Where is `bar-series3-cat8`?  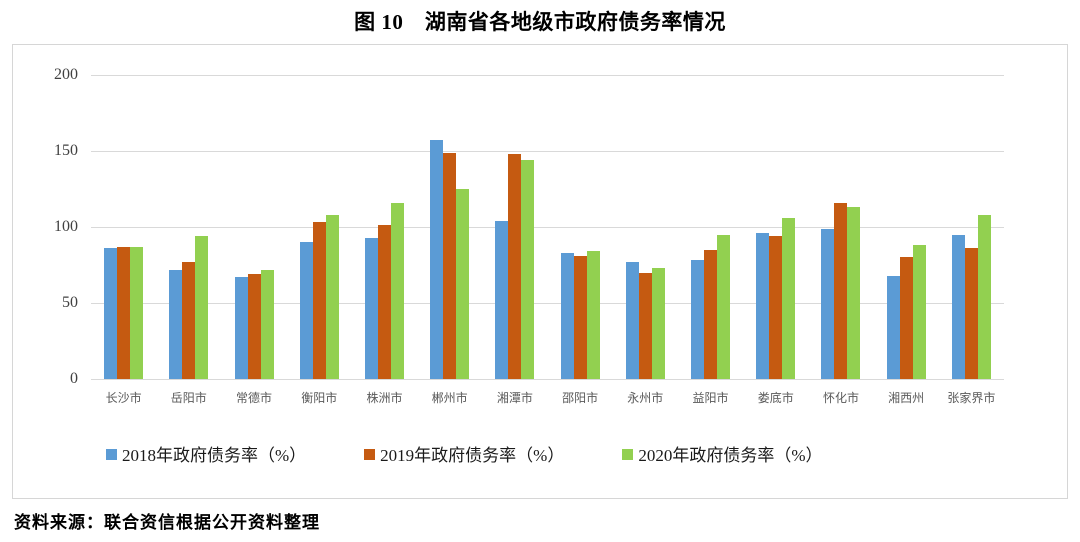
bar-series3-cat8 is located at coordinates (593, 315).